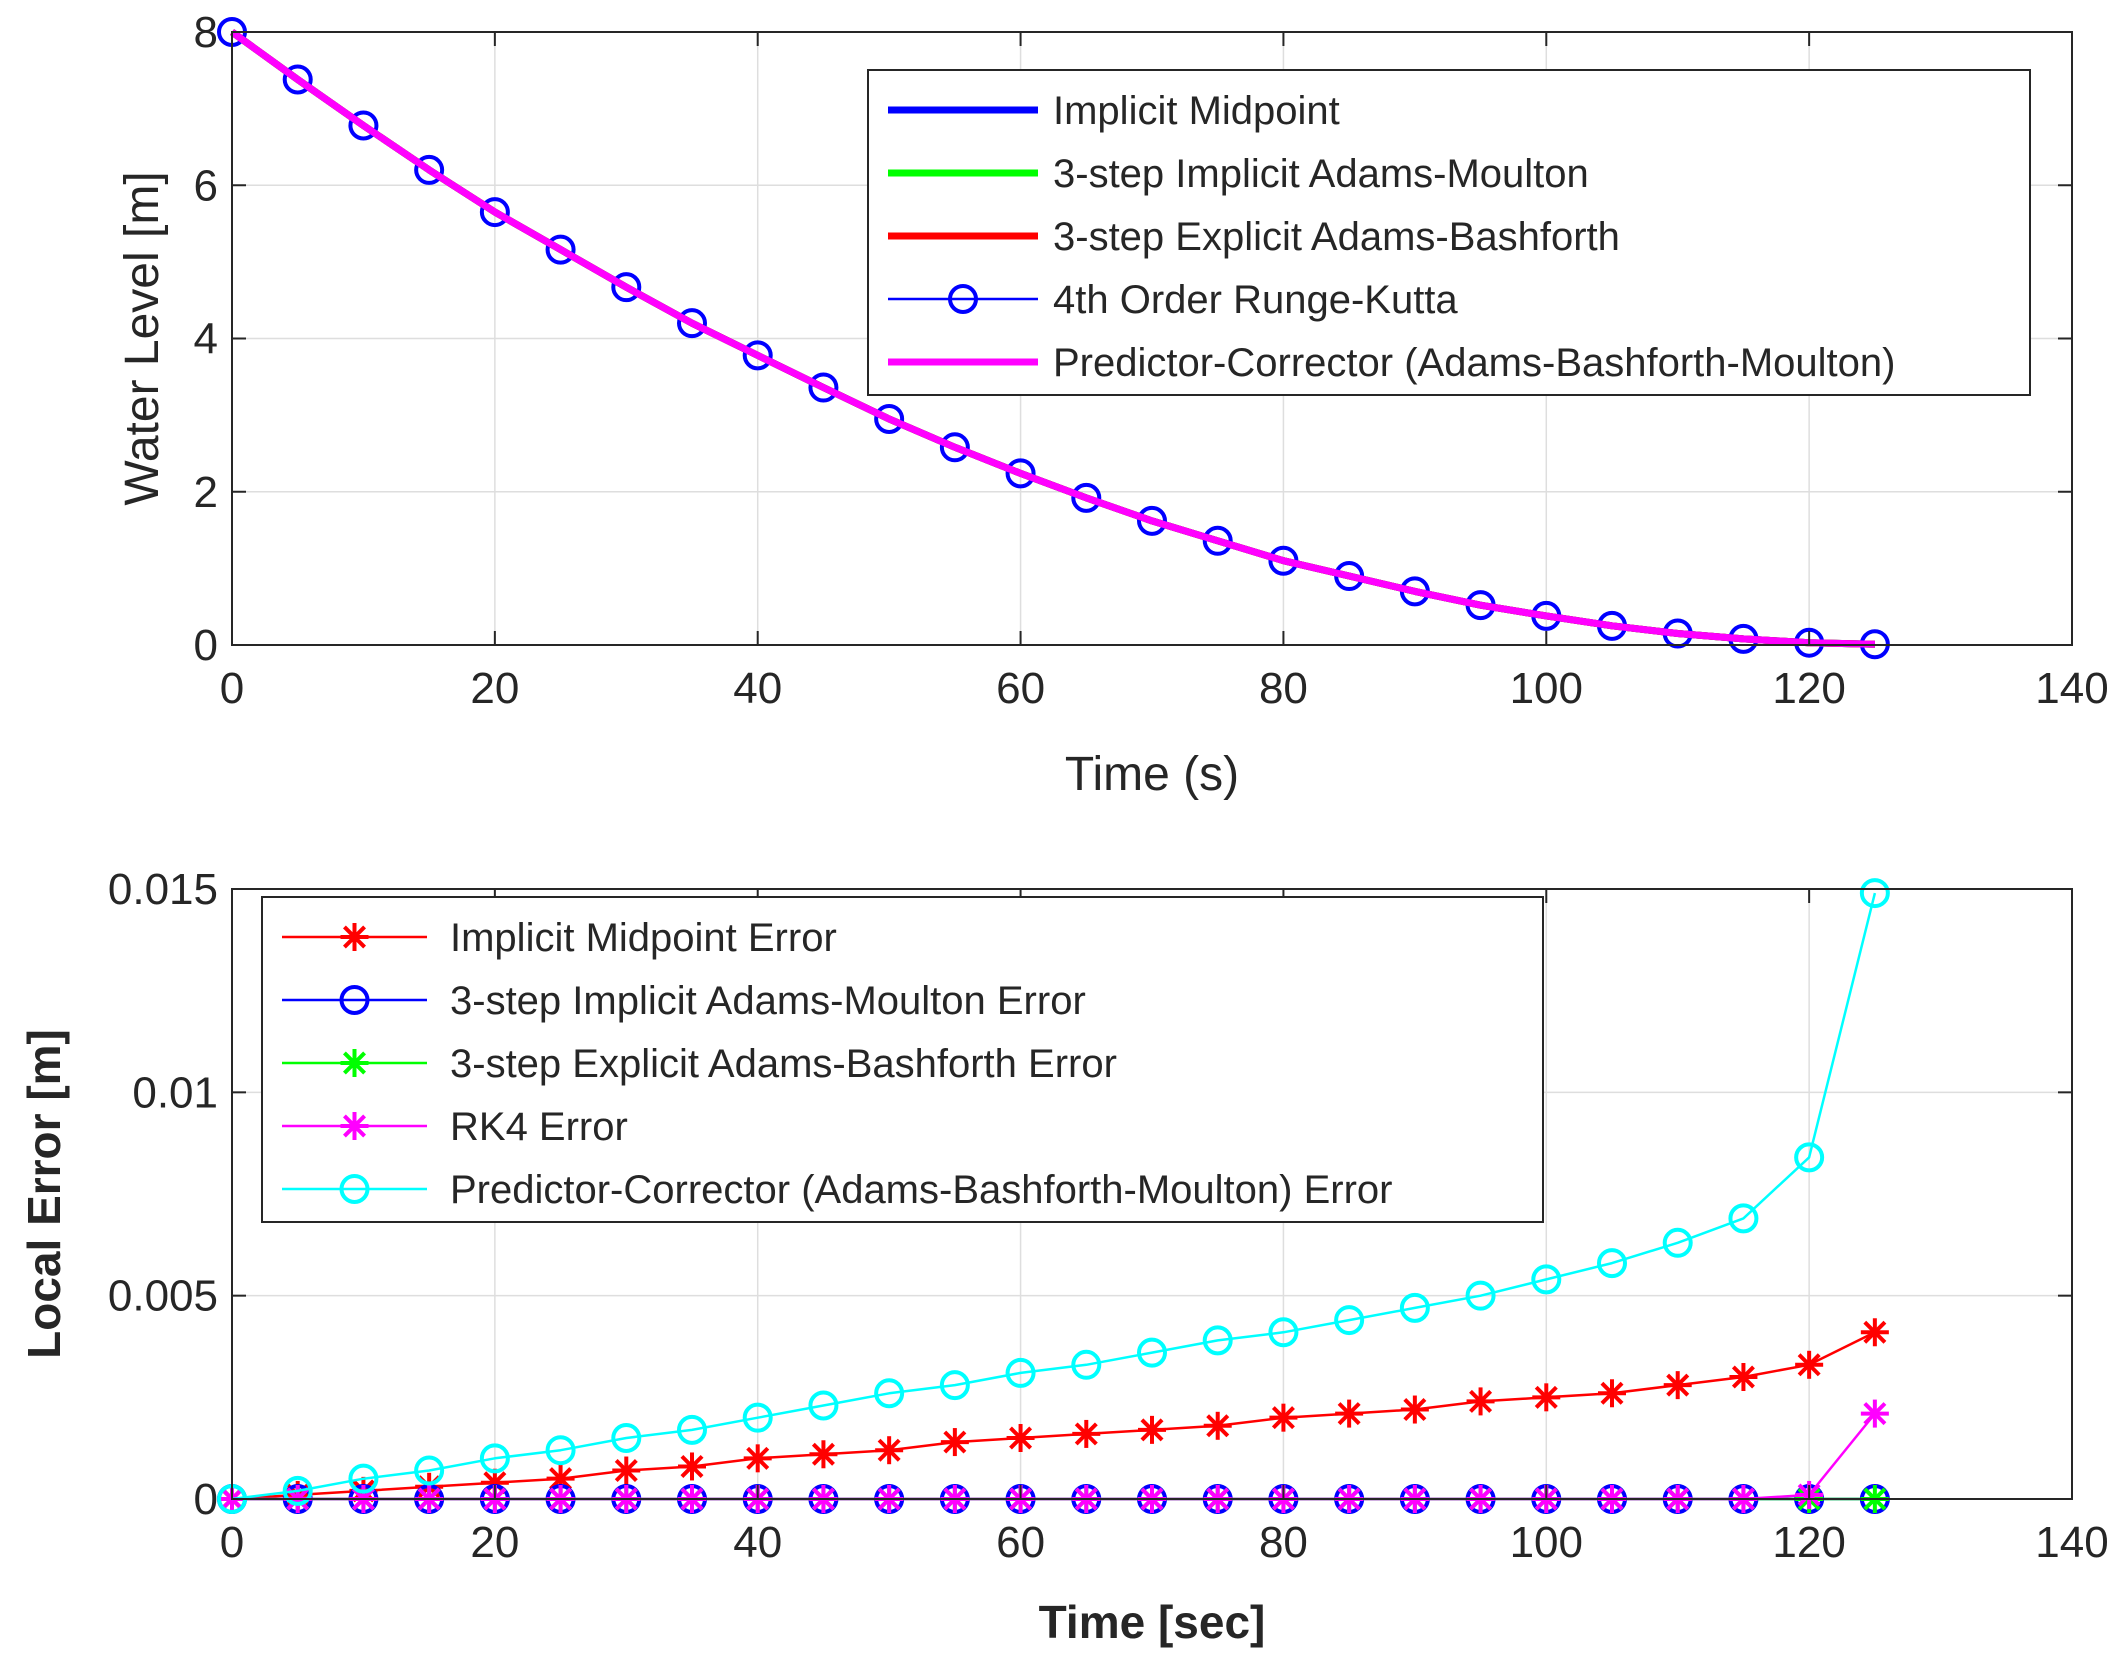  I want to click on bottom-x-tick-label: 80, so click(1283, 1542).